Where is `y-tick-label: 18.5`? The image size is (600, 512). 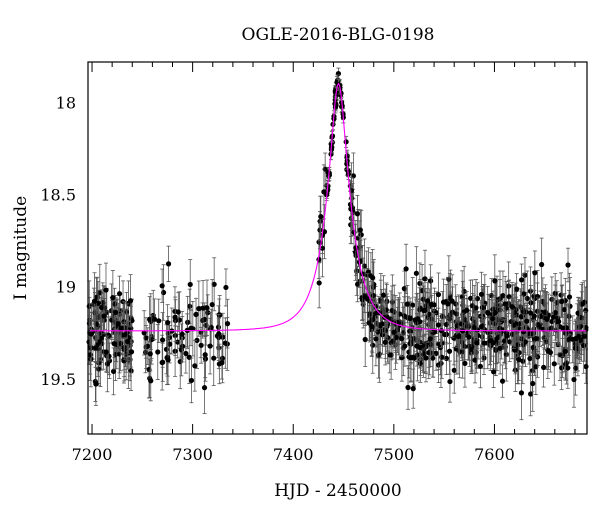
y-tick-label: 18.5 is located at coordinates (58, 195).